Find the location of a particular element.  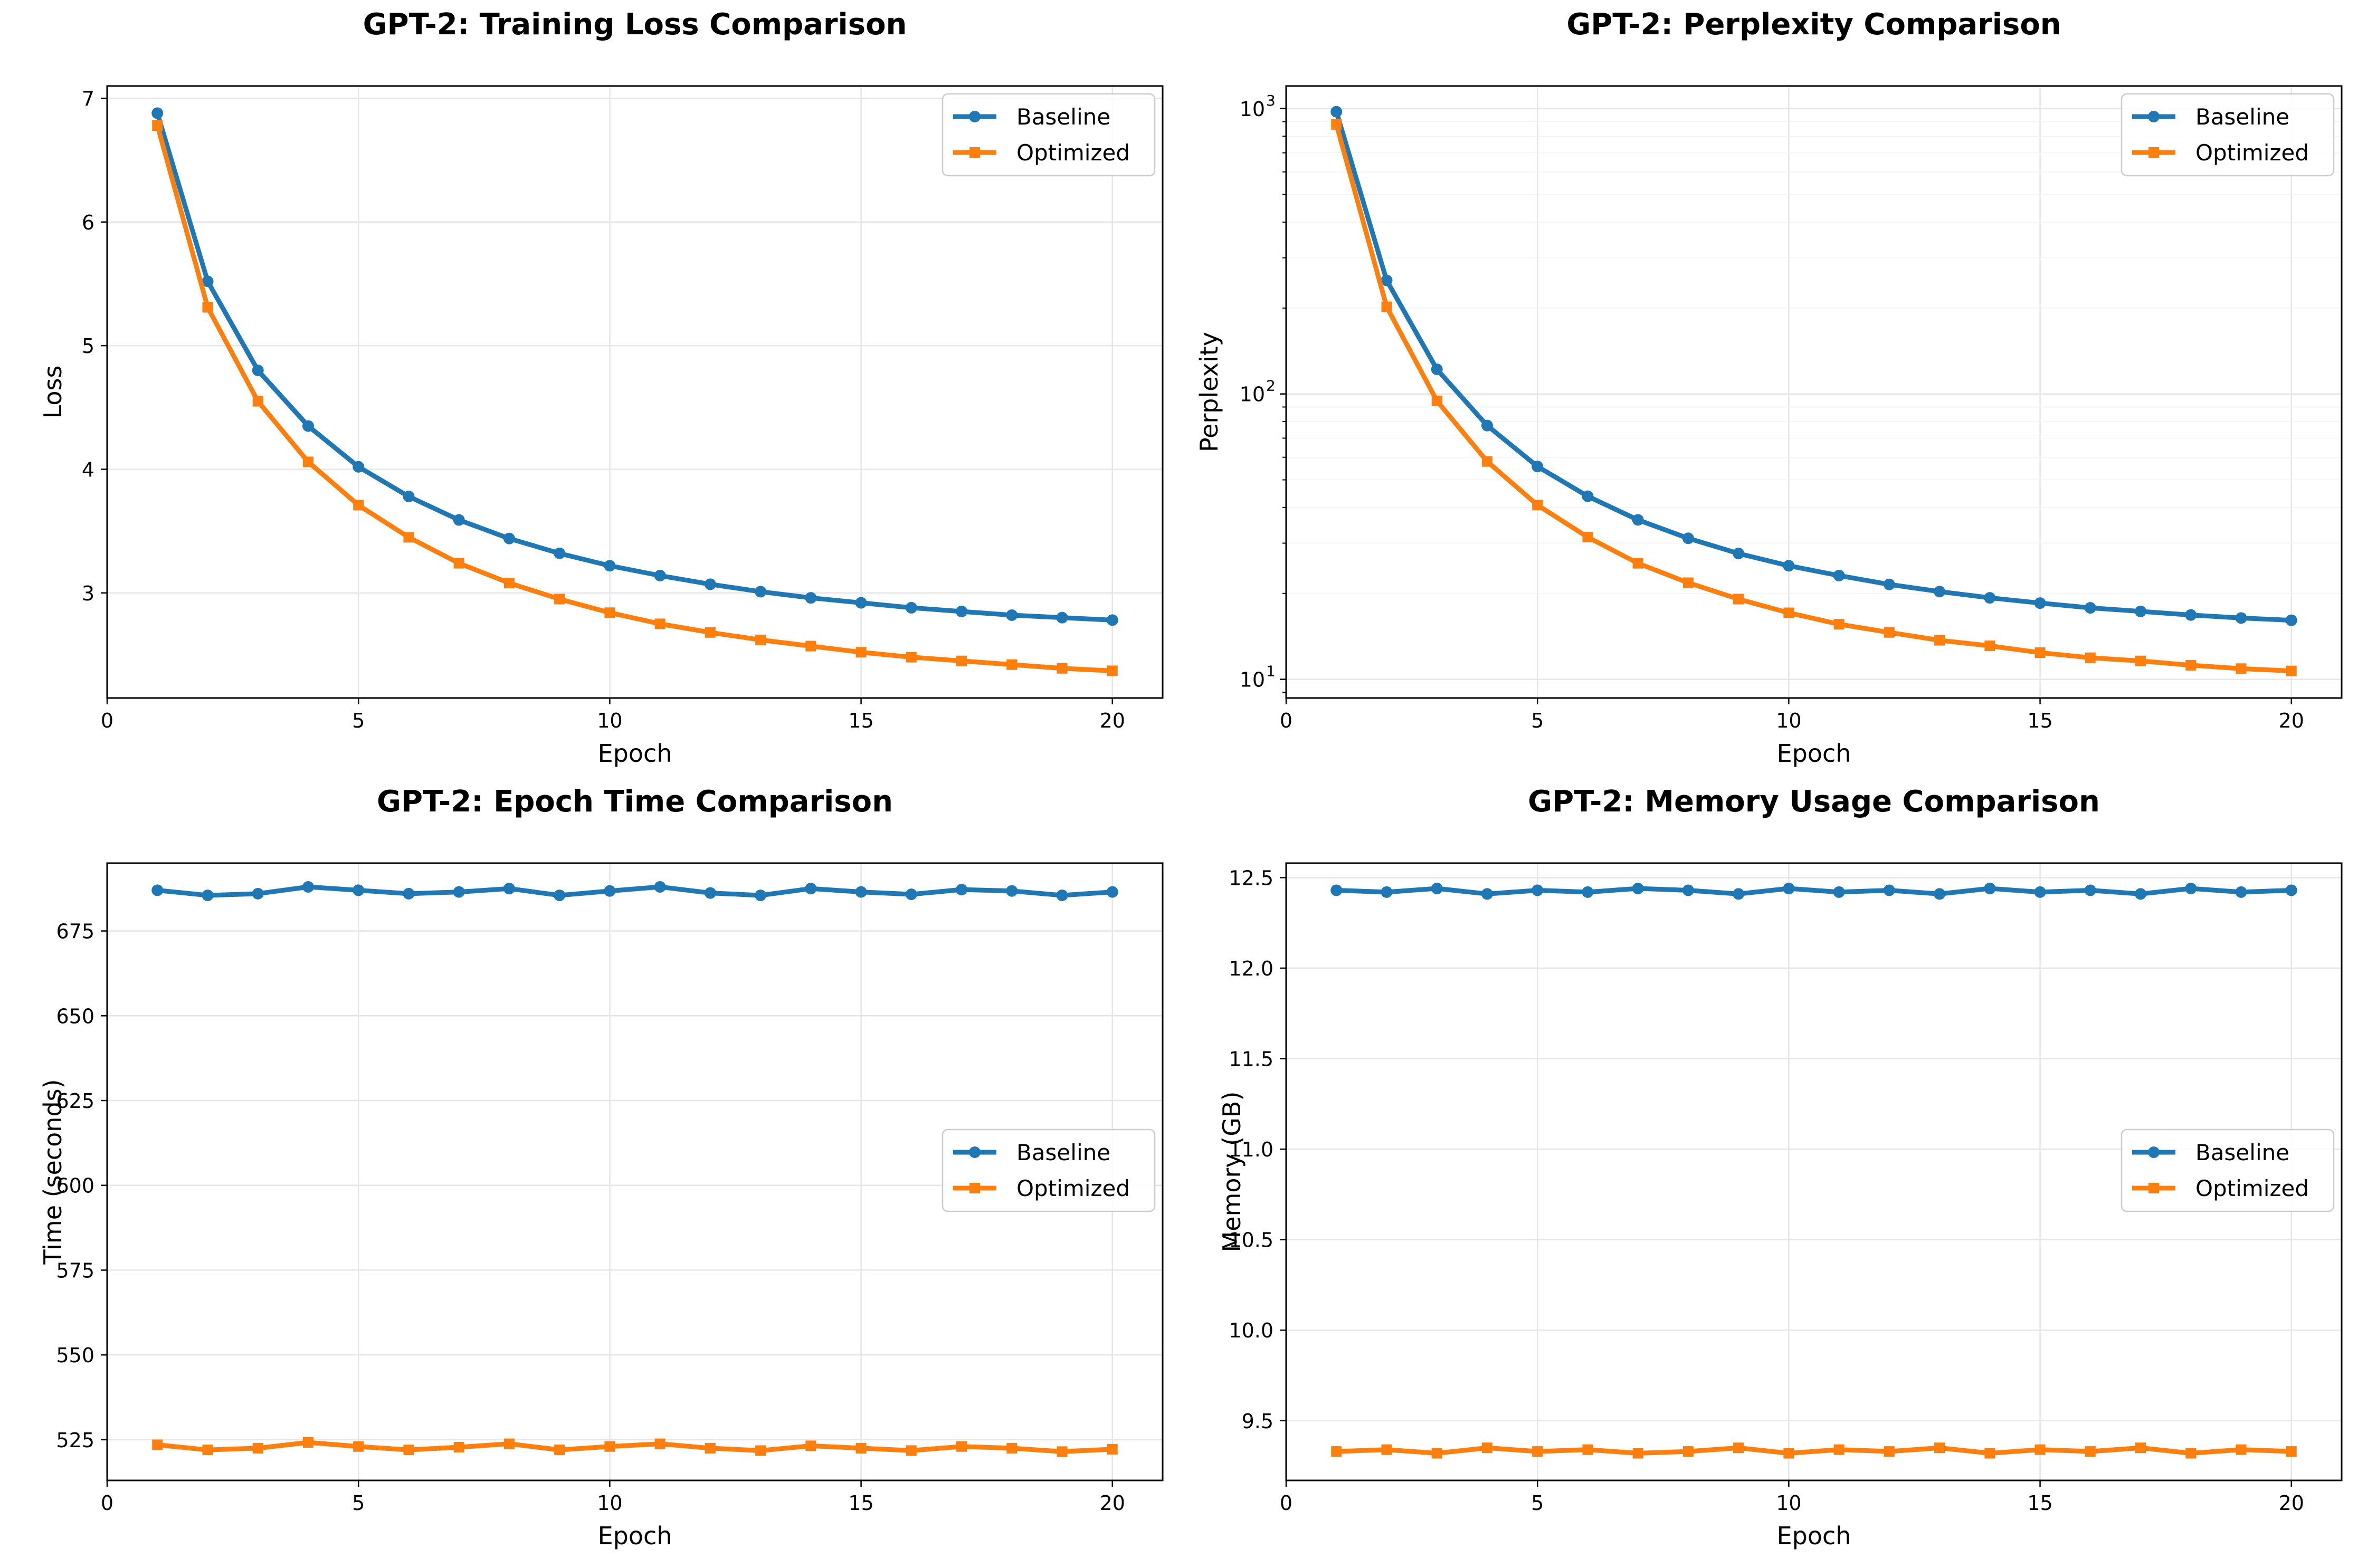

y-tick-label: 10.5 is located at coordinates (1251, 1240).